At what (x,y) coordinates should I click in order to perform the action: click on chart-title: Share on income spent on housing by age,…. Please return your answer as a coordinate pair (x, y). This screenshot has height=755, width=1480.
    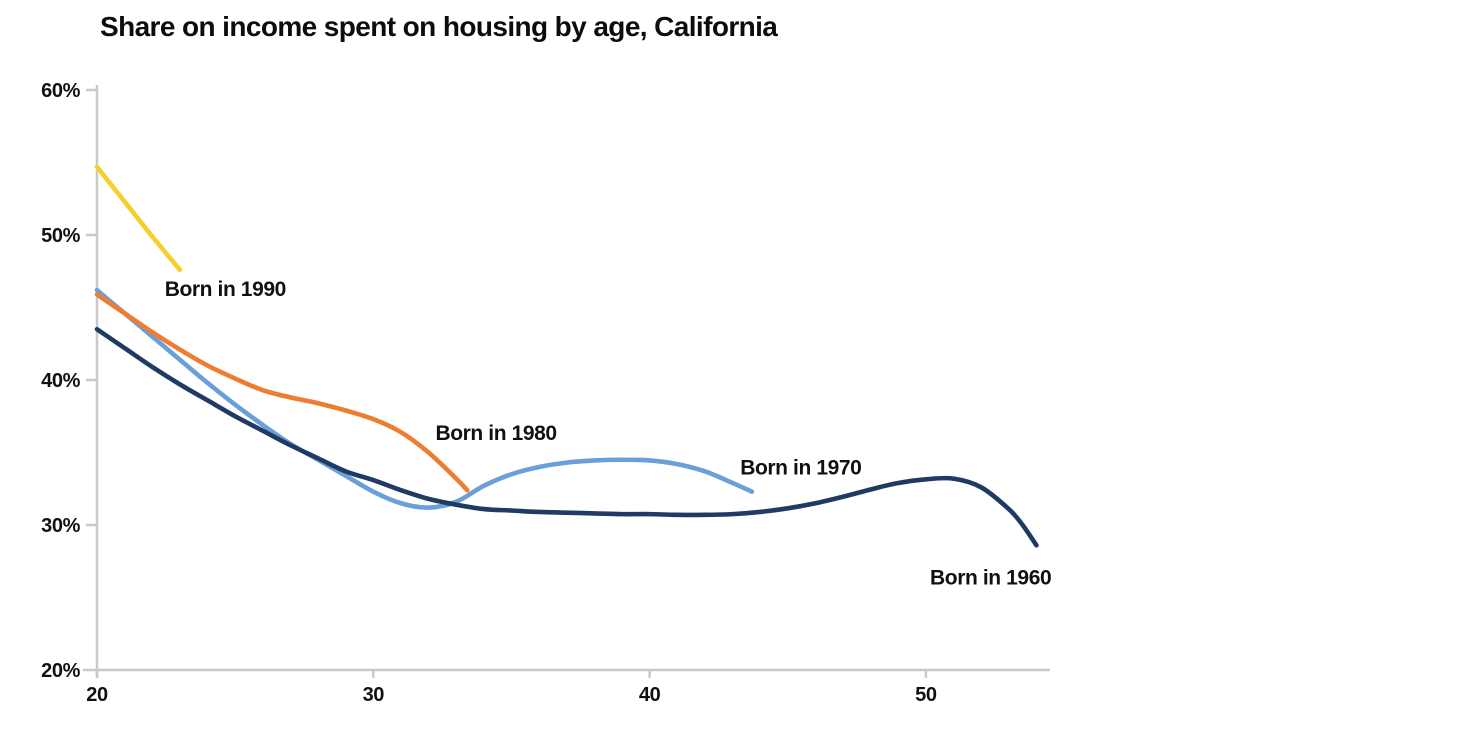
    Looking at the image, I should click on (439, 26).